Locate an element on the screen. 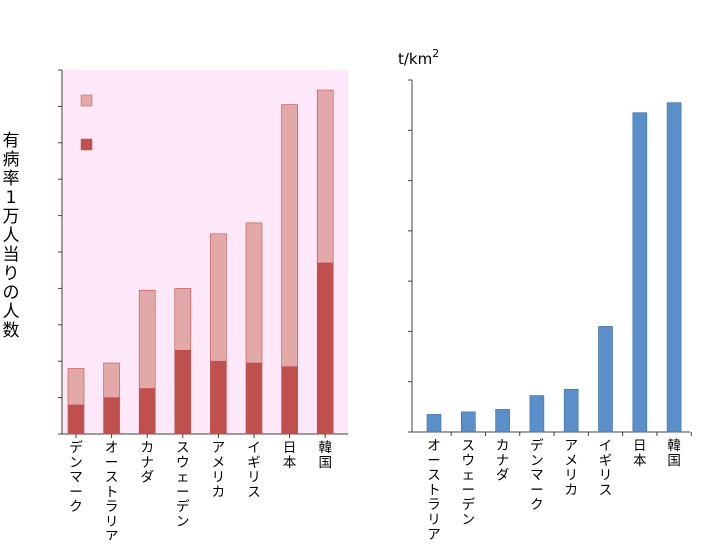 The width and height of the screenshot is (707, 544). chart-2-x-tick-label: デンマーク is located at coordinates (537, 475).